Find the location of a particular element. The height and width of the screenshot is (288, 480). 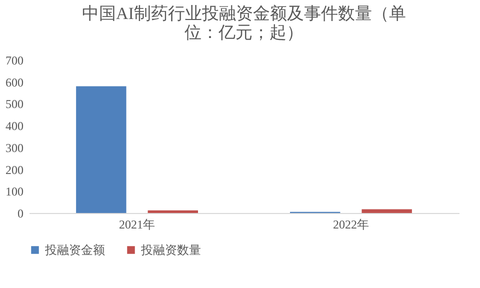

y-tick-label: 500 is located at coordinates (15, 104).